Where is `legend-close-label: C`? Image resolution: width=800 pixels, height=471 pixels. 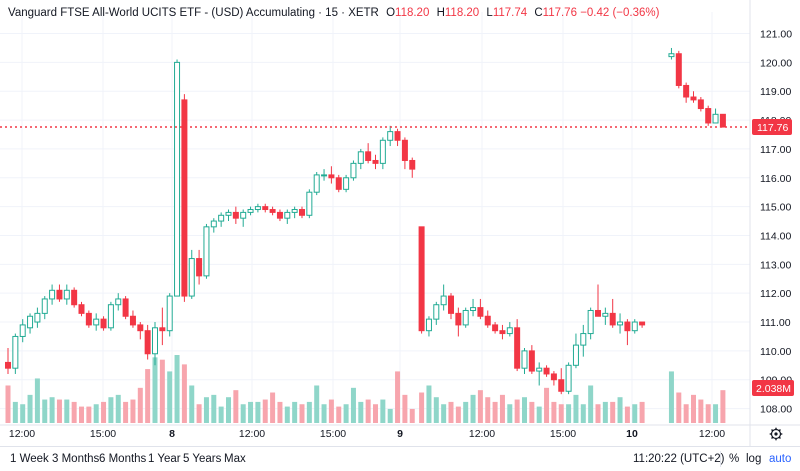 legend-close-label: C is located at coordinates (538, 13).